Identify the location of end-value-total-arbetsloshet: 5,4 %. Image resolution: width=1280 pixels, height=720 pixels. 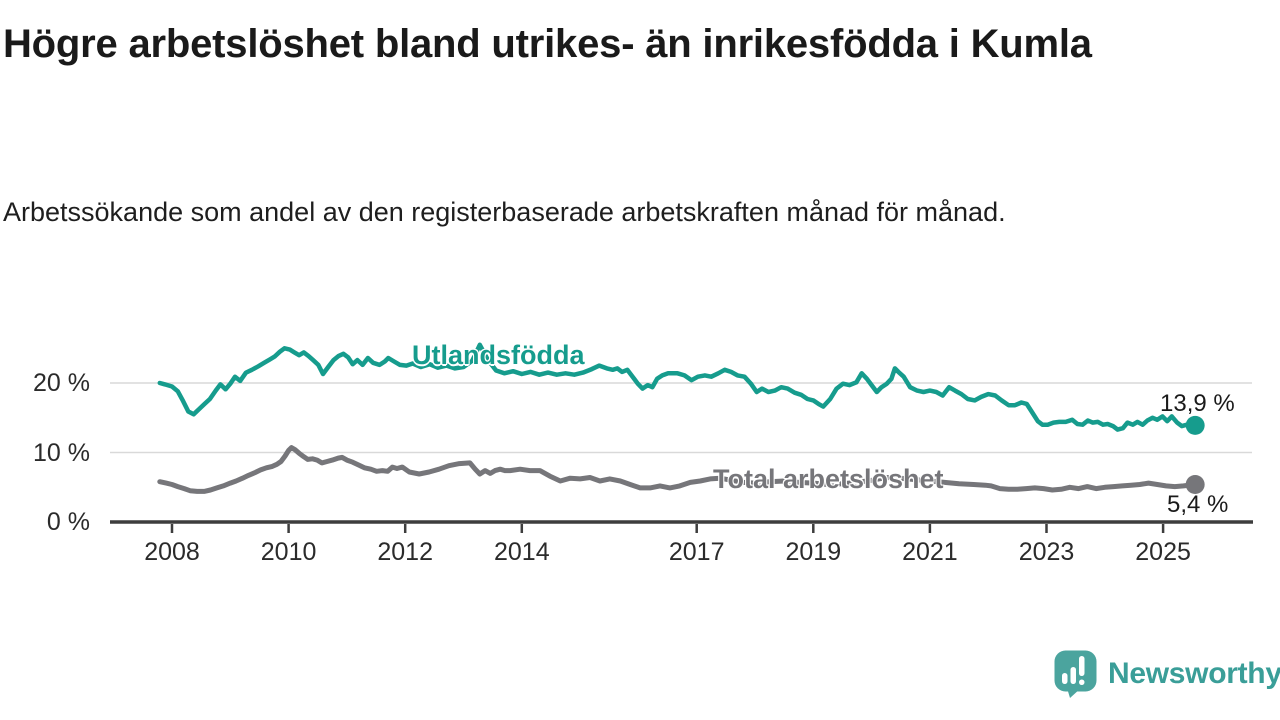
(1198, 504).